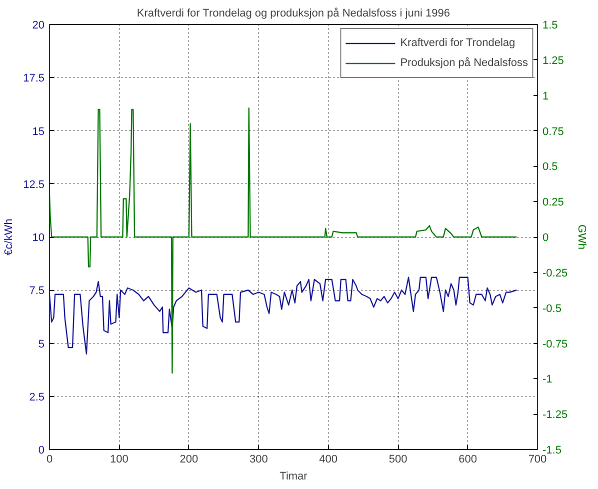 This screenshot has width=598, height=489. Describe the element at coordinates (328, 460) in the screenshot. I see `x-tick-label: 400` at that location.